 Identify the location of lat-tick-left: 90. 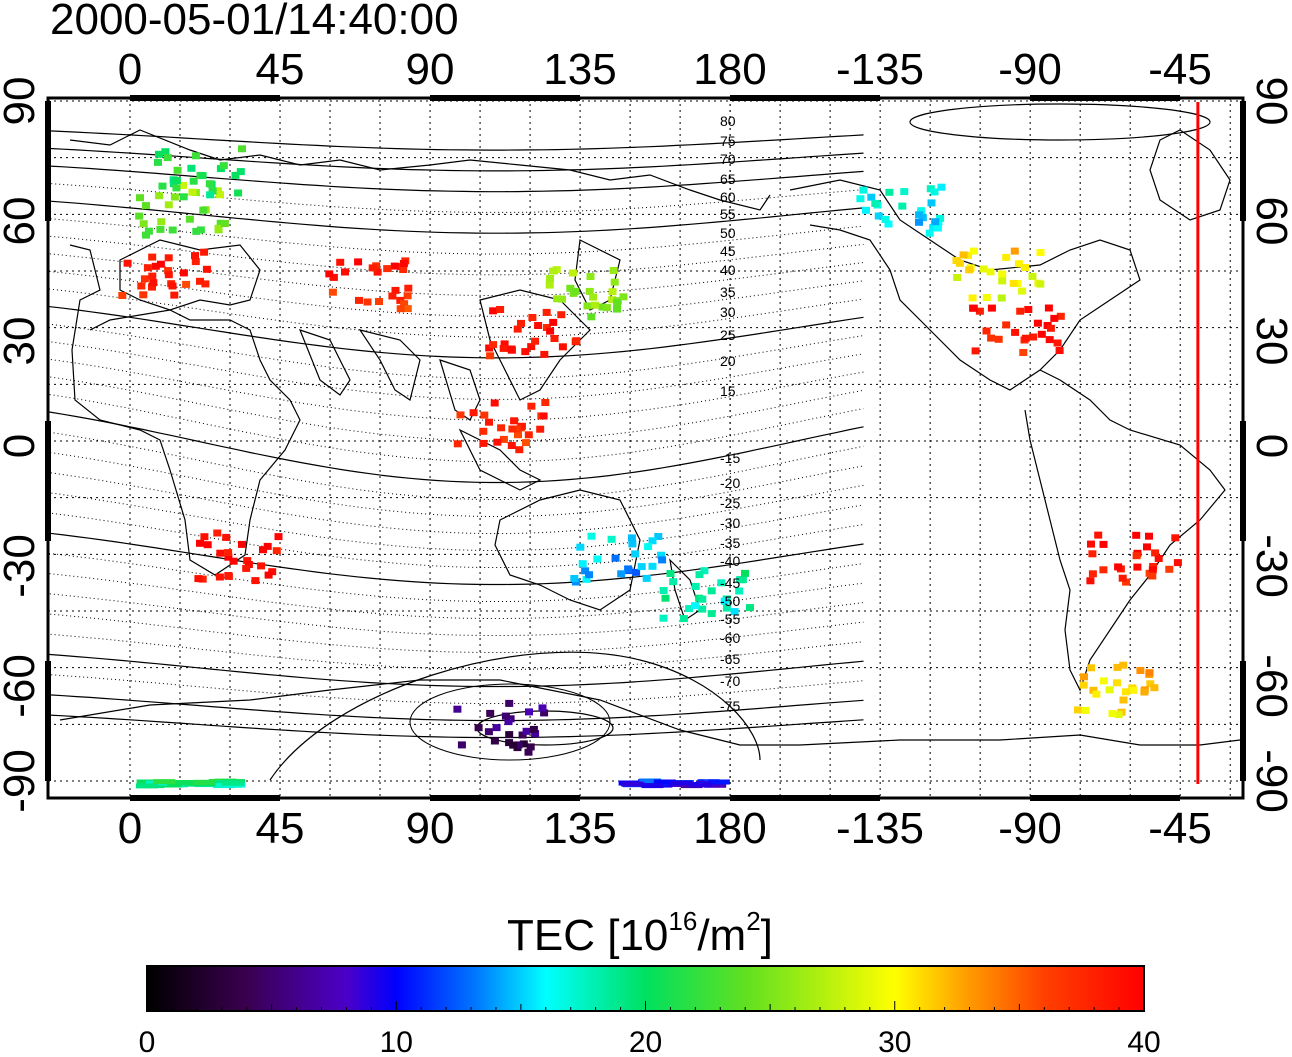
(22, 101).